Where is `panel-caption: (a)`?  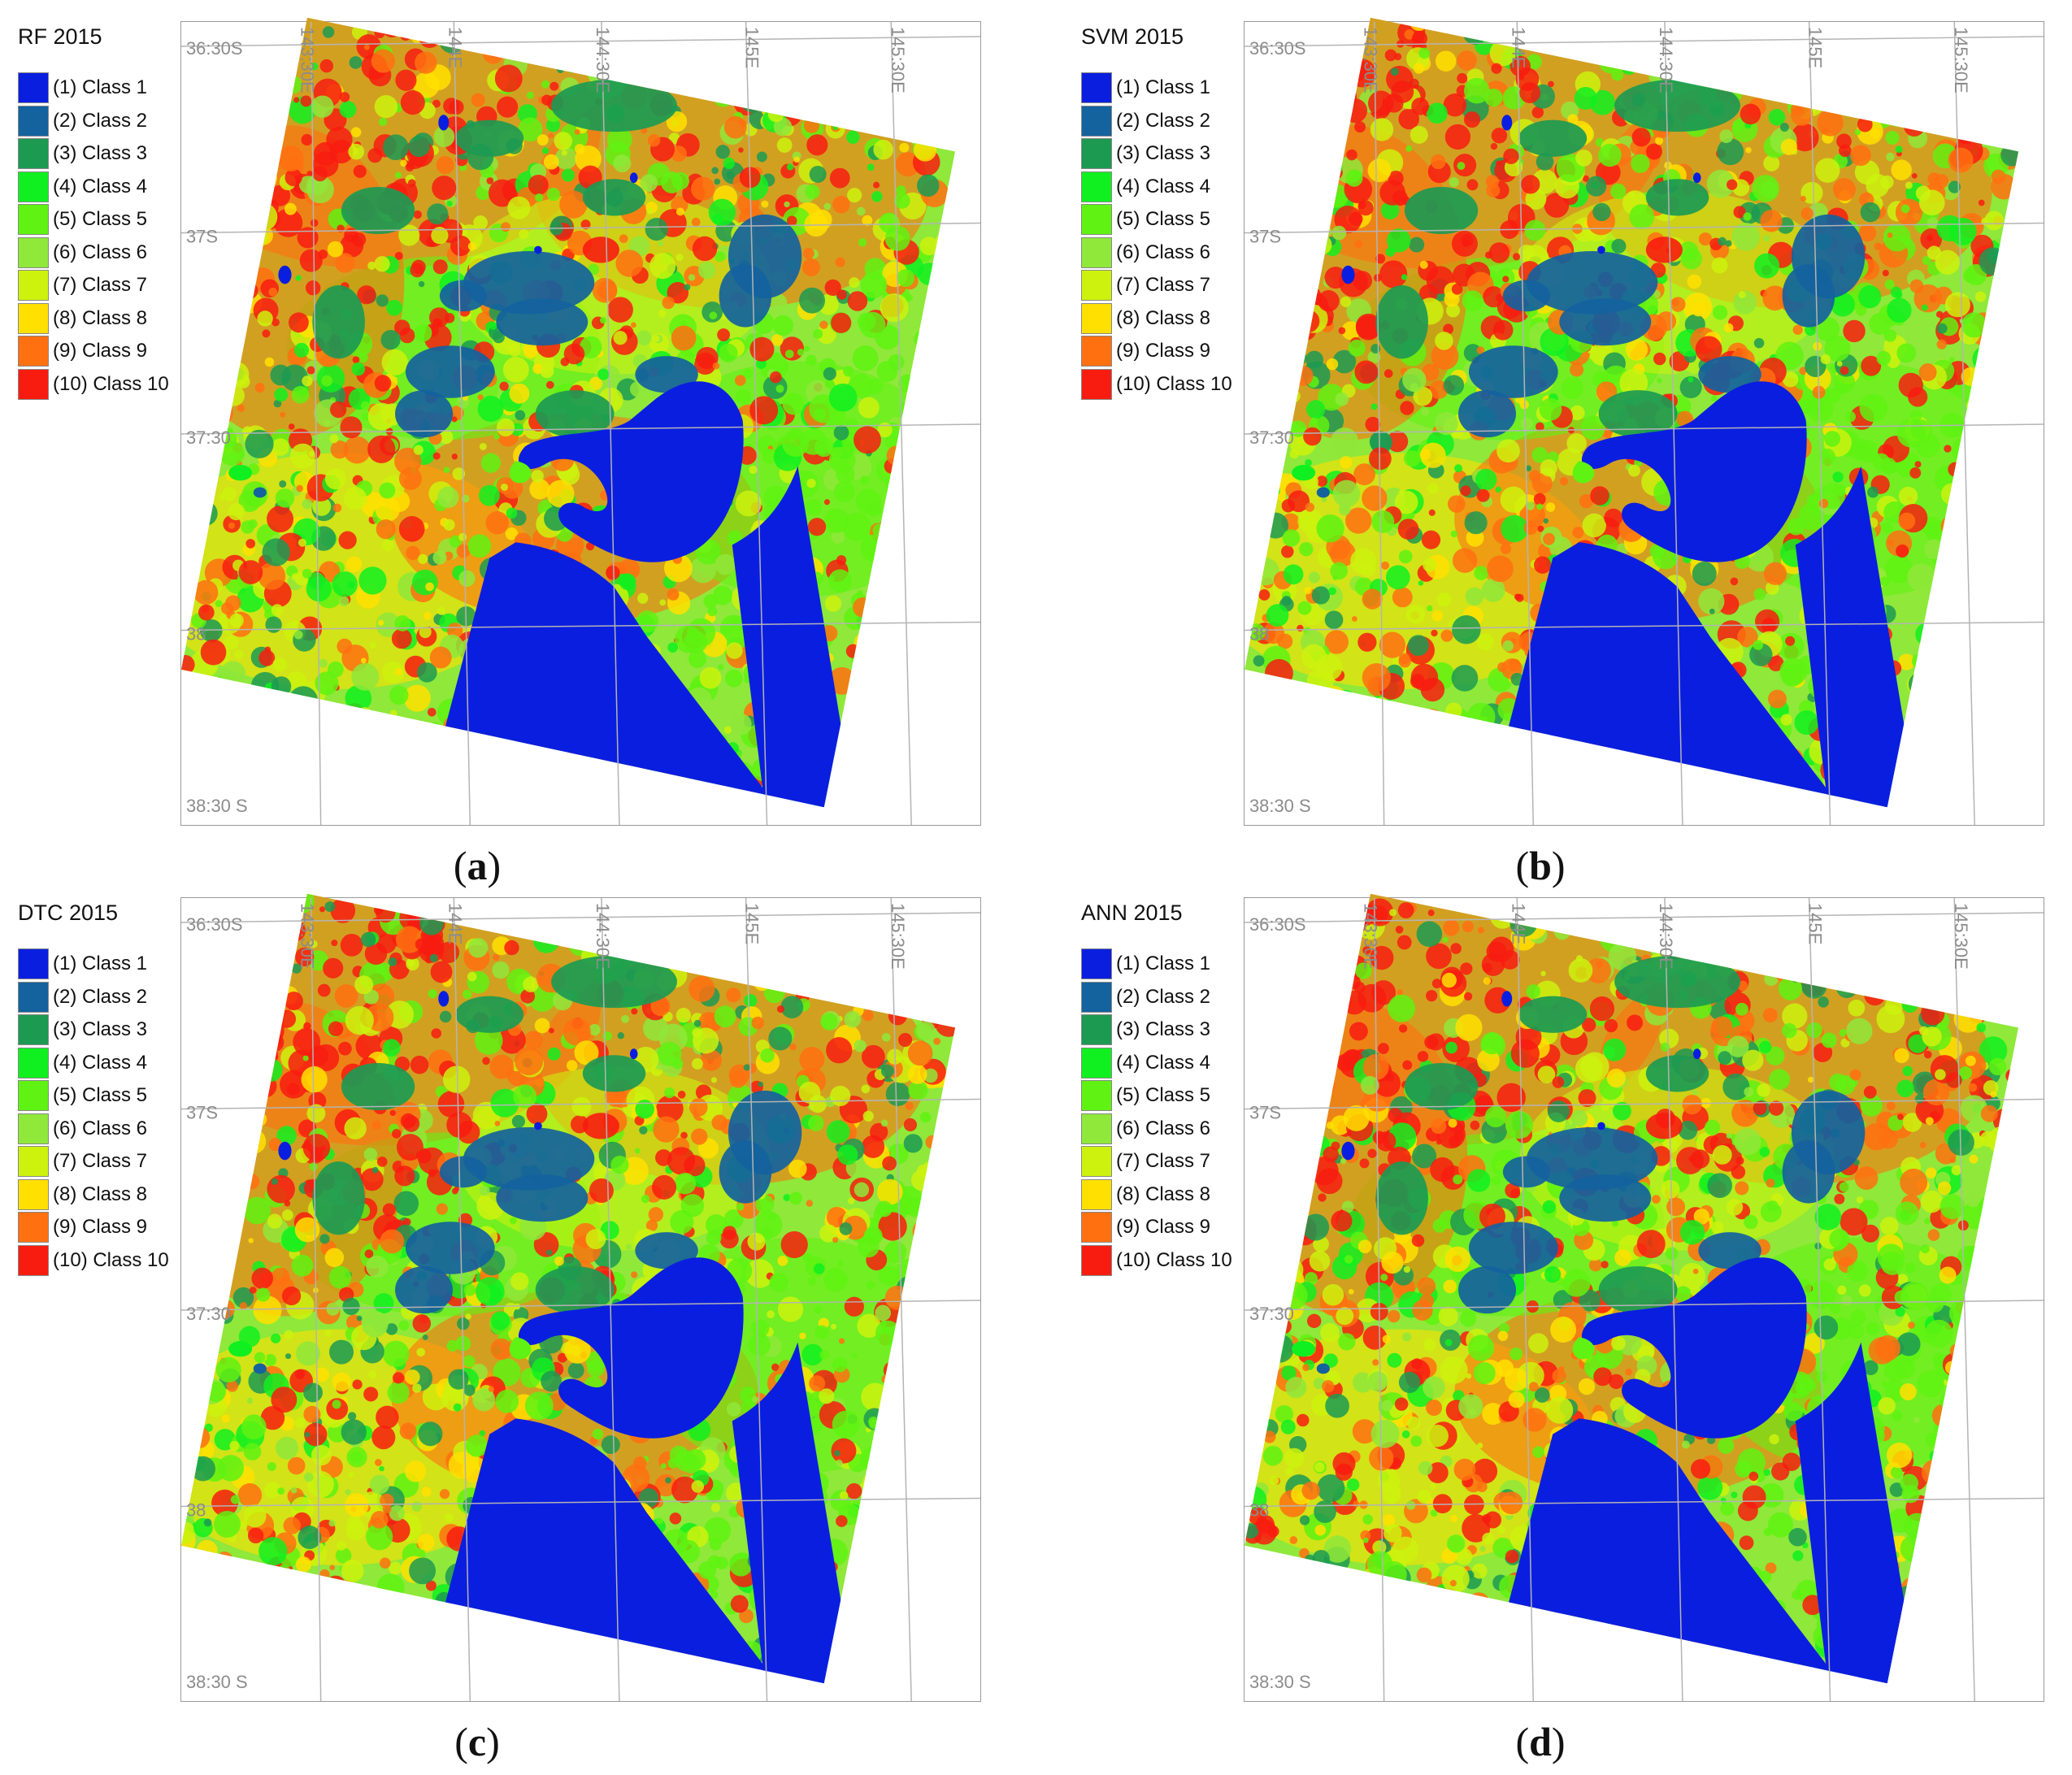 panel-caption: (a) is located at coordinates (477, 866).